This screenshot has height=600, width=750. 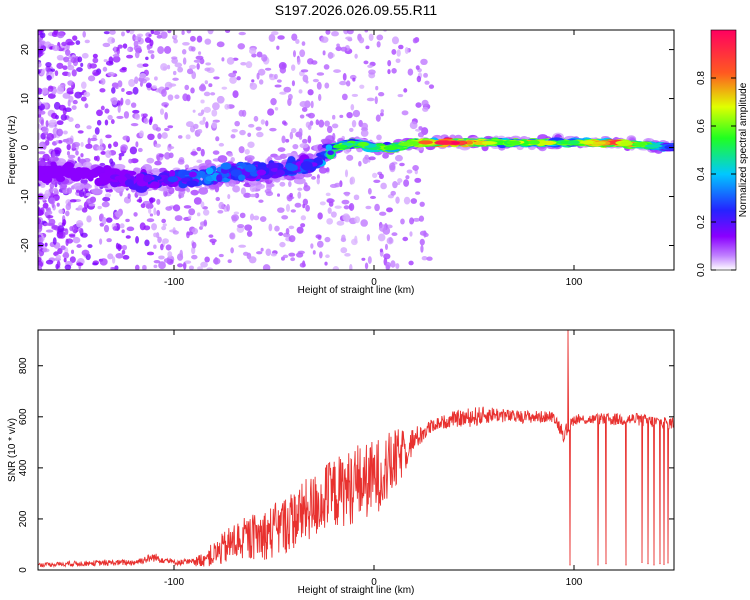 What do you see at coordinates (356, 10) in the screenshot?
I see `figure-title: S197.2026.026.09.55.R11` at bounding box center [356, 10].